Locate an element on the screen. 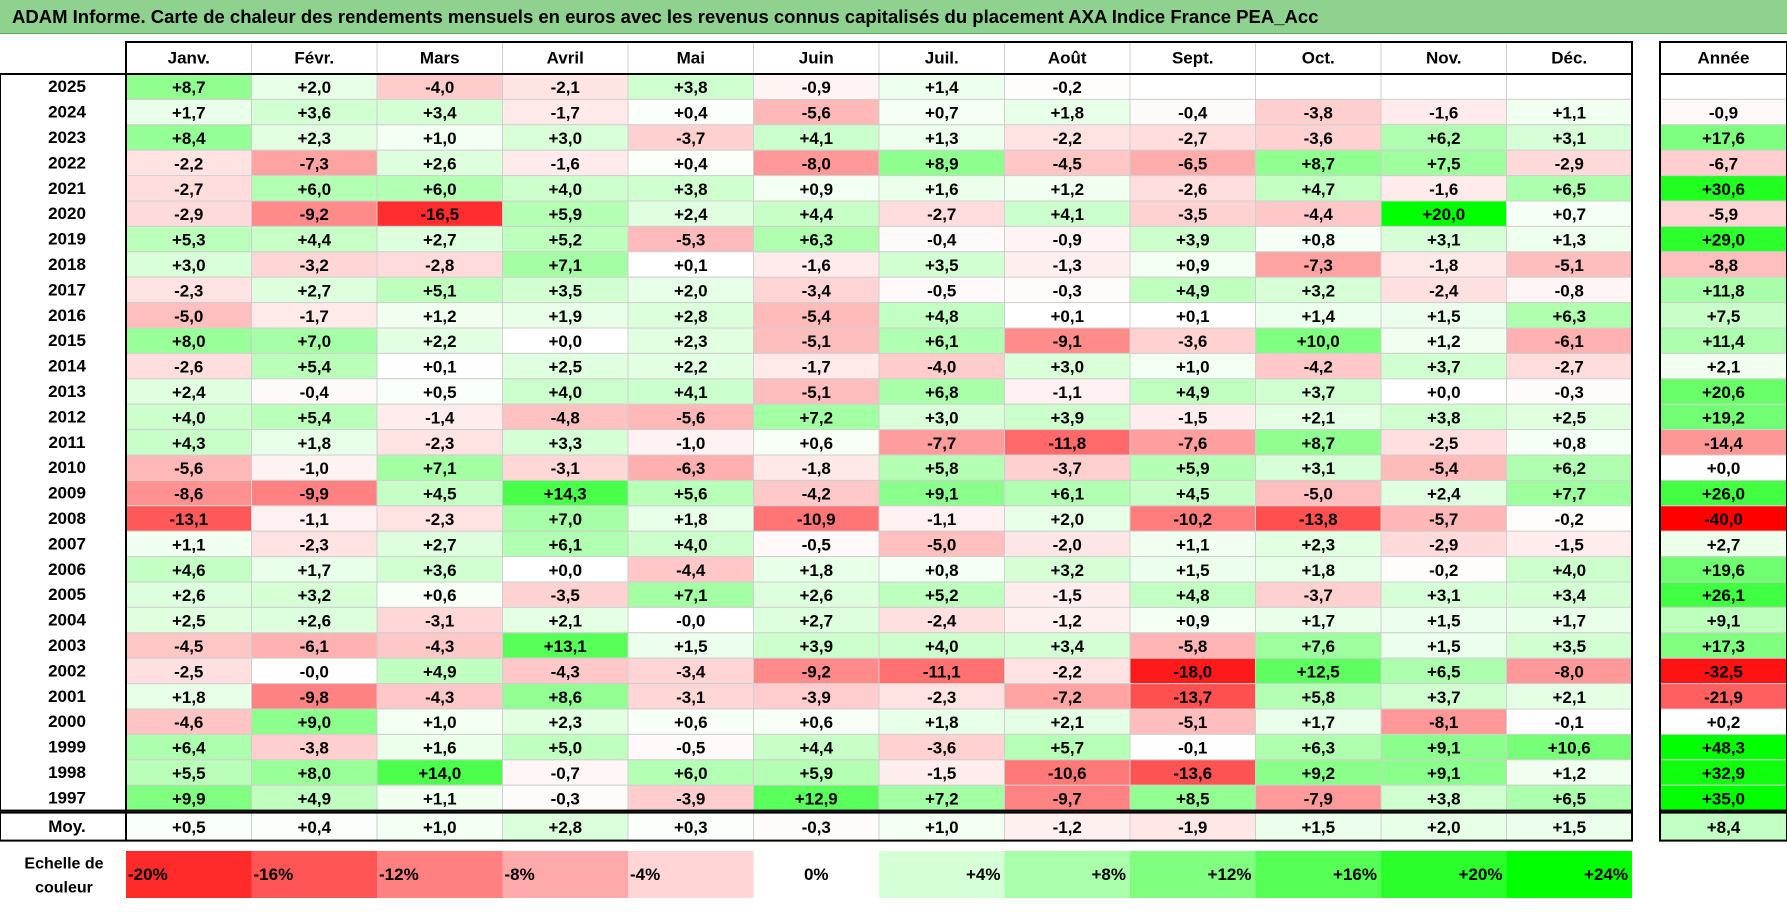 The height and width of the screenshot is (912, 1787). heatmap-cell-value: -1,3 is located at coordinates (1067, 265).